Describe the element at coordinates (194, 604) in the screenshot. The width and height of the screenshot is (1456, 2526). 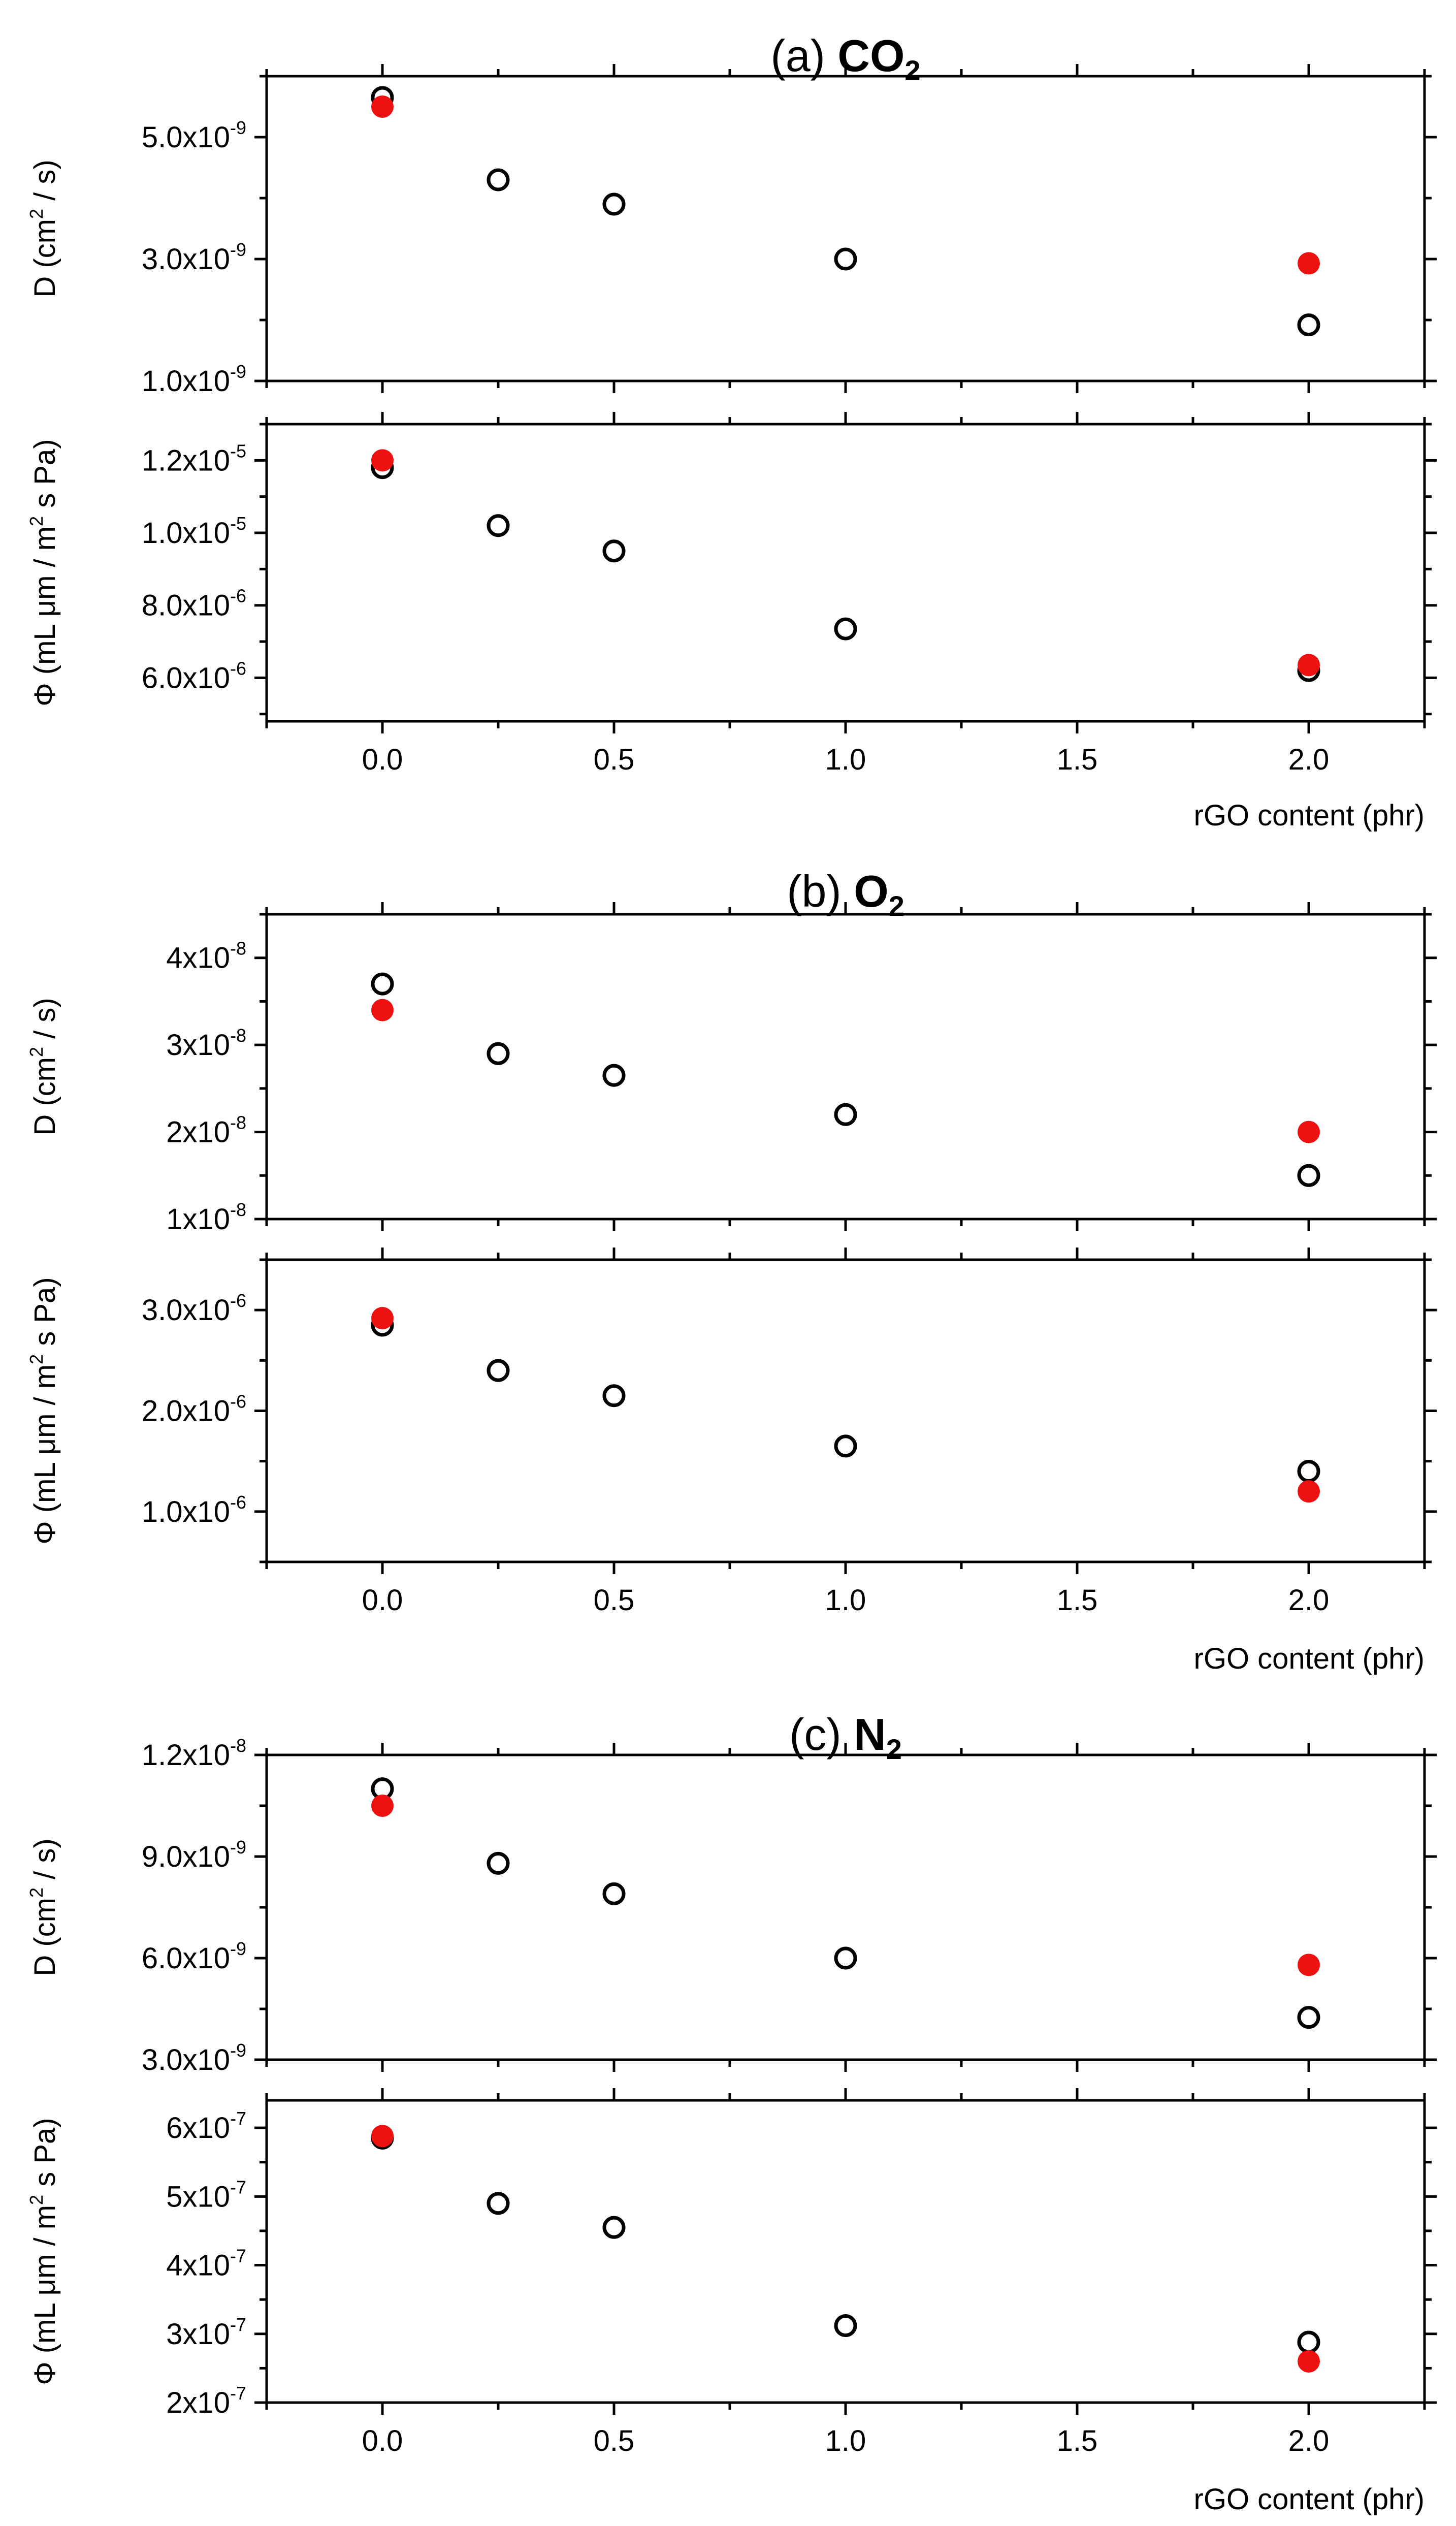
I see `y-tick-label: 8.0x10⁻⁶` at that location.